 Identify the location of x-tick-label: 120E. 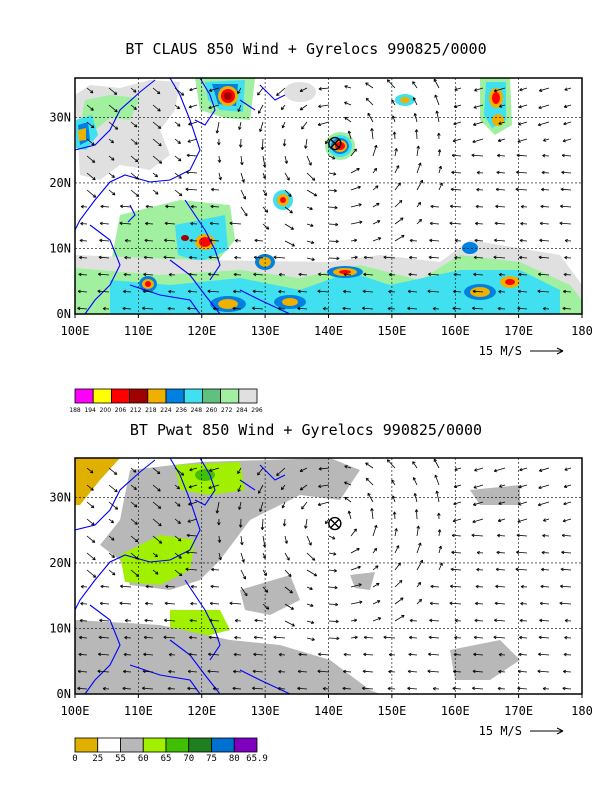
(201, 711).